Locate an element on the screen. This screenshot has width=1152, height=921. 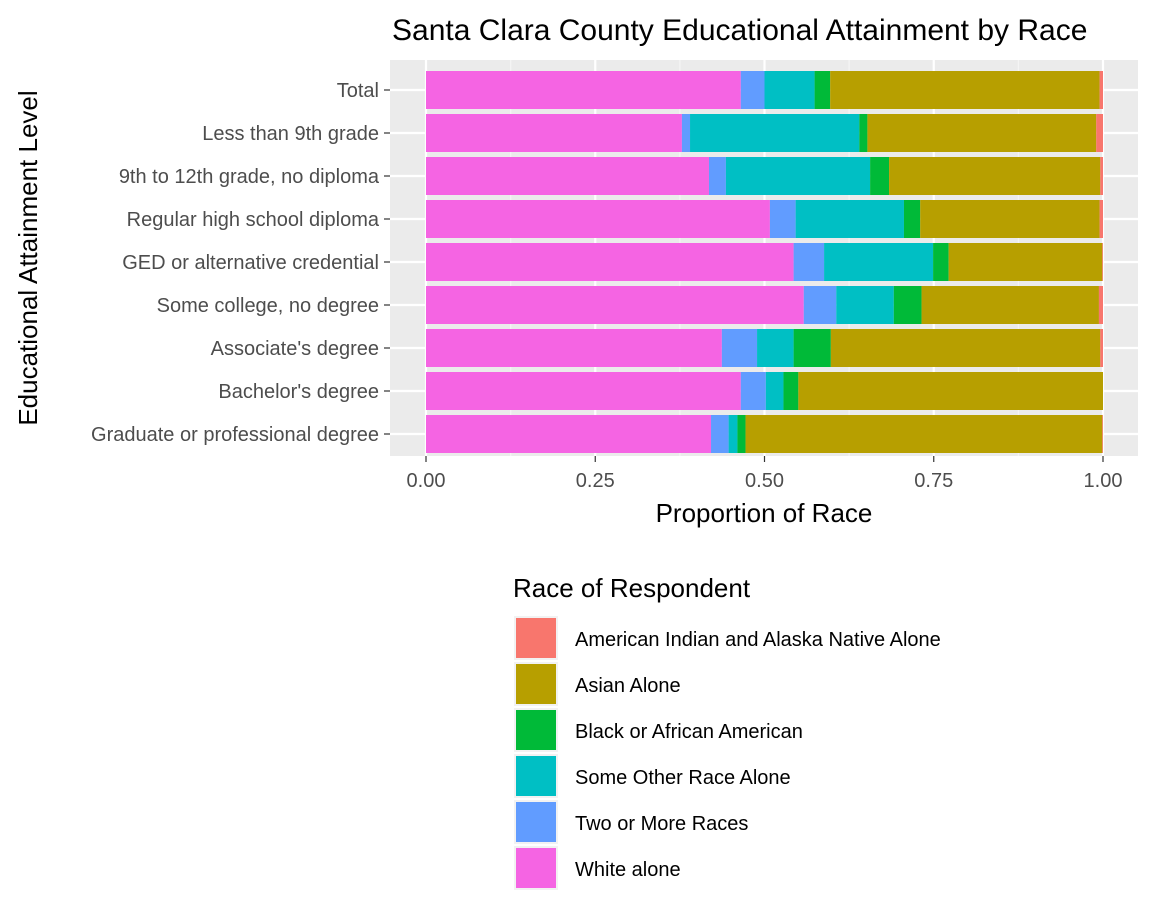
x-tick-label: 0.75 is located at coordinates (933, 481).